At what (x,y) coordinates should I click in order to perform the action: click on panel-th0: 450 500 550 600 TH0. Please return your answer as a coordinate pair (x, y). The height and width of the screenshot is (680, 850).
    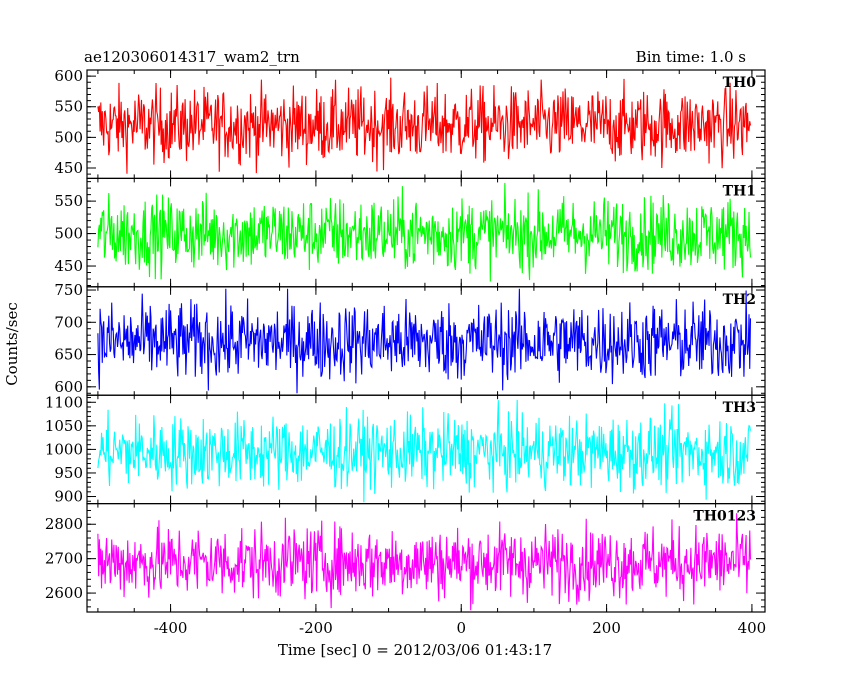
    Looking at the image, I should click on (410, 123).